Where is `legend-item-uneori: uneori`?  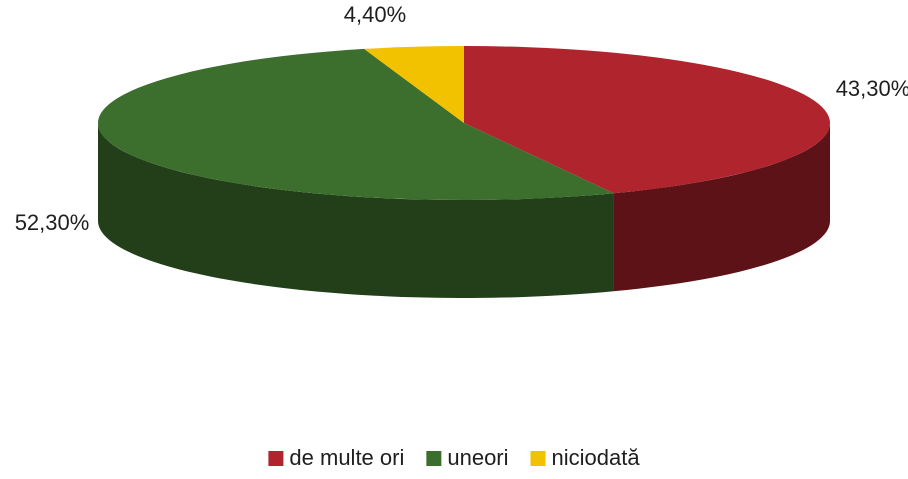 legend-item-uneori: uneori is located at coordinates (467, 457).